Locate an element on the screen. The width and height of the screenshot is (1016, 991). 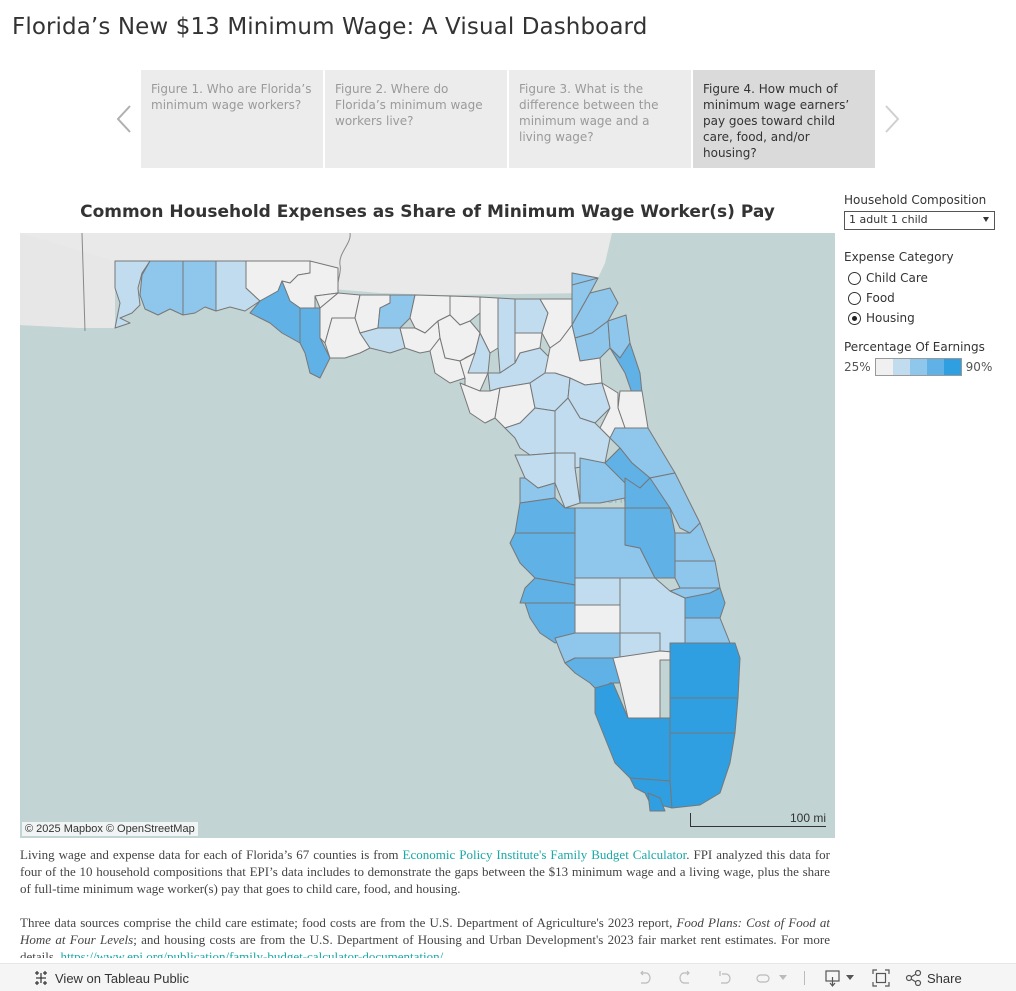
legend-max-label: 90% is located at coordinates (979, 367).